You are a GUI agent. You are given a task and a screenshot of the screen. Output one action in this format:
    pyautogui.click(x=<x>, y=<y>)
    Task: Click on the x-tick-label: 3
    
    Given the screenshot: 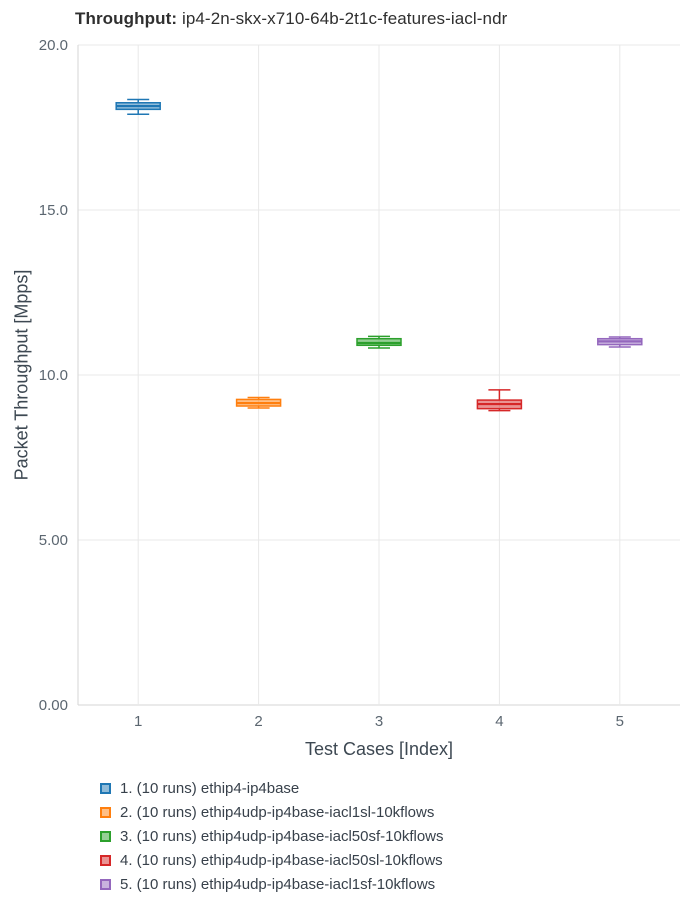 What is the action you would take?
    pyautogui.click(x=379, y=721)
    